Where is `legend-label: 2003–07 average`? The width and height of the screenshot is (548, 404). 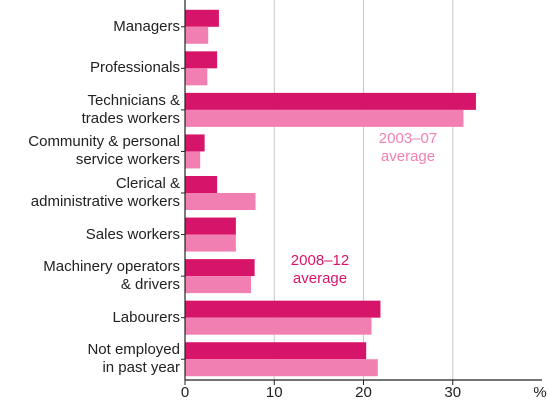 legend-label: 2003–07 average is located at coordinates (408, 147).